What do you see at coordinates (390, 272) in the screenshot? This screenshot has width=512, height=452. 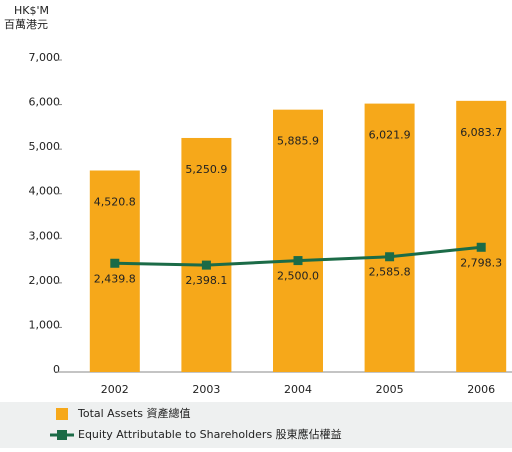 I see `line-value-label: 2,585.8` at bounding box center [390, 272].